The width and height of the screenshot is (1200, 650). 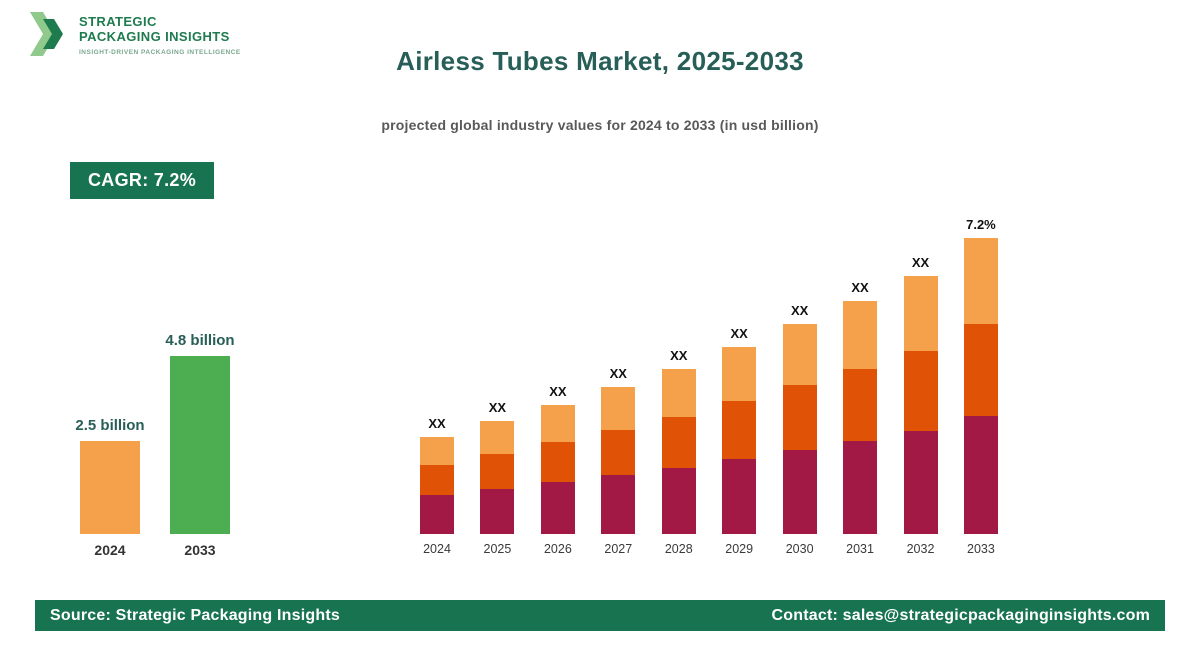 I want to click on bar-stack-2024, so click(x=437, y=485).